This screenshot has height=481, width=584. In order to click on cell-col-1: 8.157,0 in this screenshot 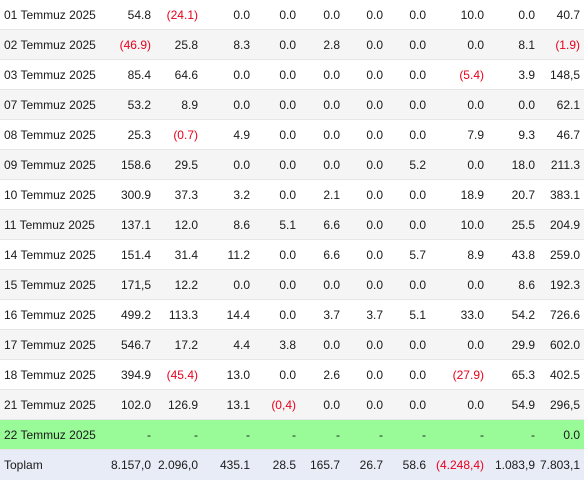, I will do `click(128, 464)`.